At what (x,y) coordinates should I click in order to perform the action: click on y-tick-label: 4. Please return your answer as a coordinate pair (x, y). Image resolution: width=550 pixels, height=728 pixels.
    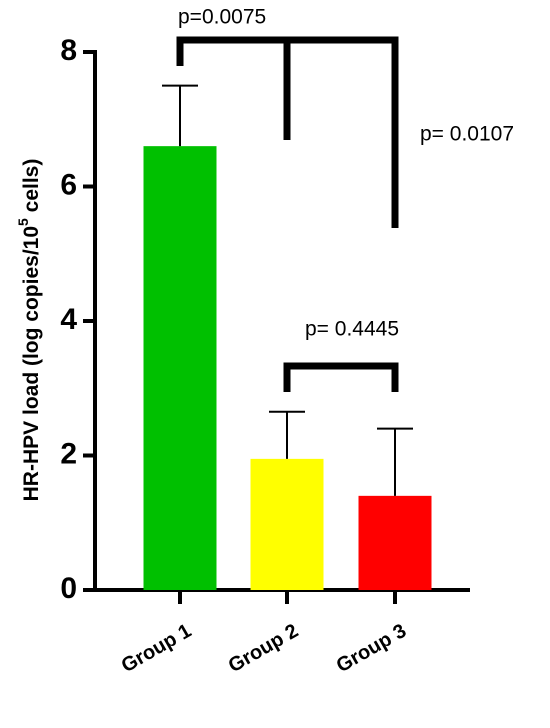
    Looking at the image, I should click on (68, 319).